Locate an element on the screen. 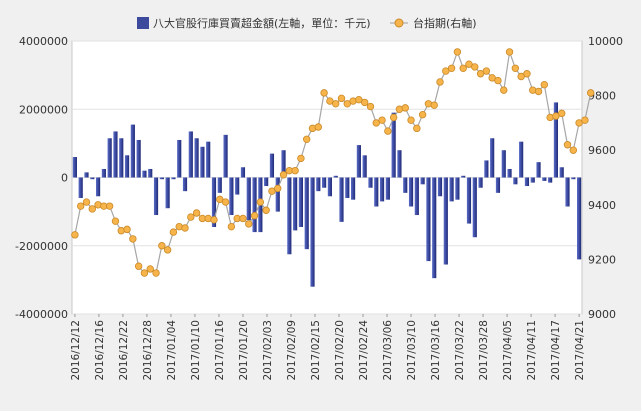 The width and height of the screenshot is (641, 411). left-tick-label: -2000000 is located at coordinates (41, 246).